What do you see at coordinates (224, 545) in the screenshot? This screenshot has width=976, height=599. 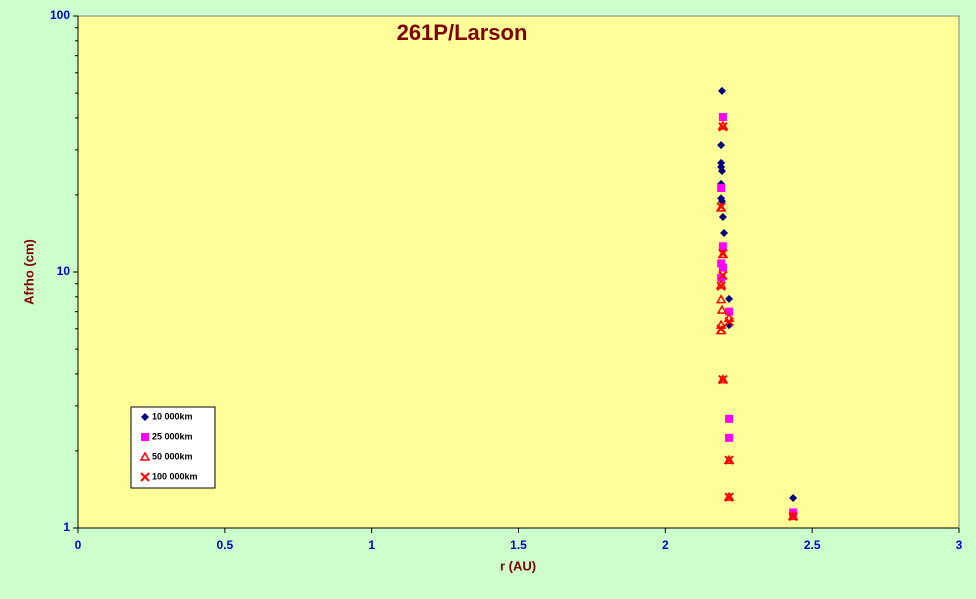 I see `x-tick-label: 0.5` at bounding box center [224, 545].